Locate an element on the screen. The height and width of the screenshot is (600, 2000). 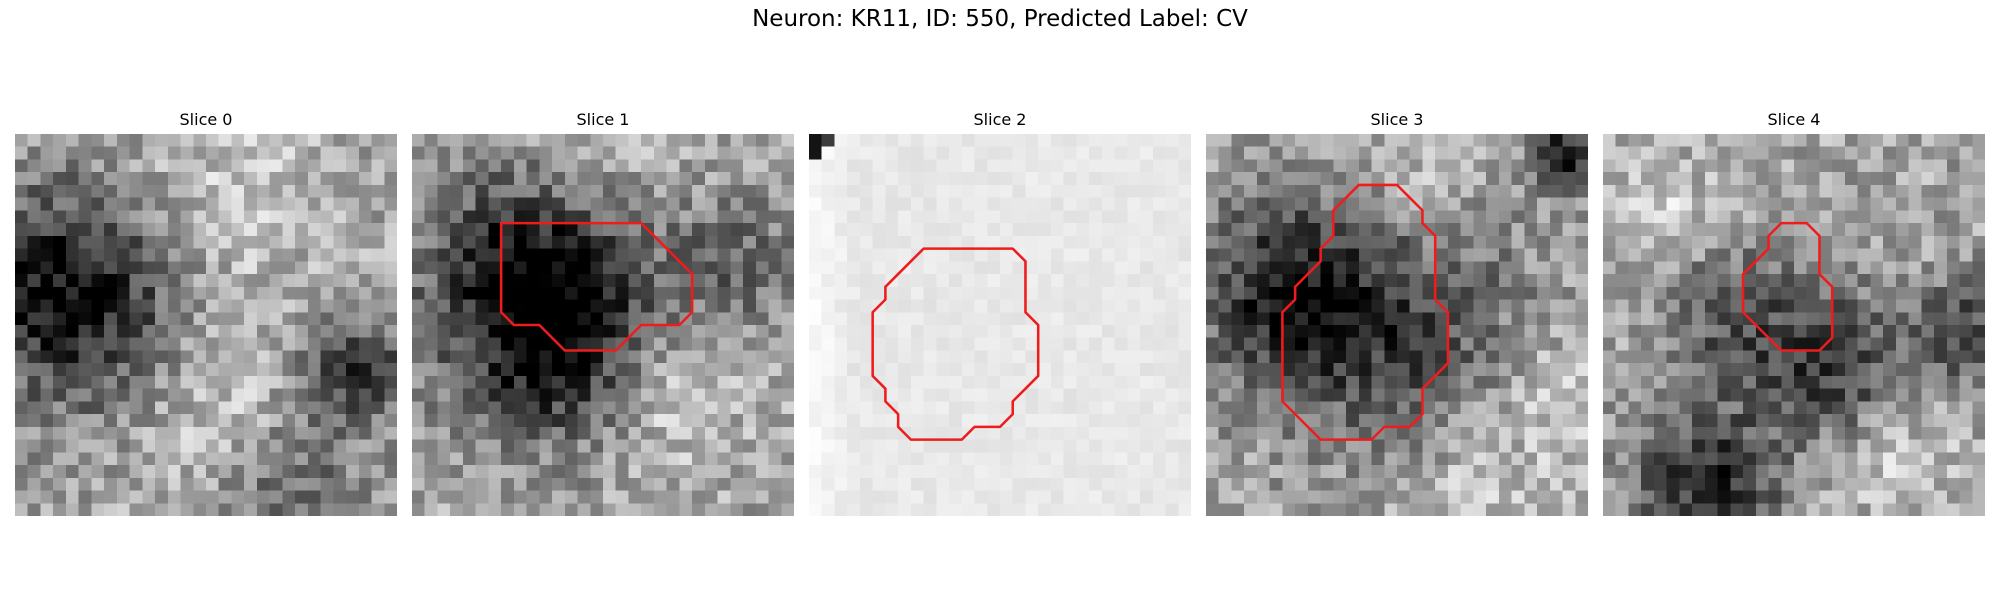
panel-title: Slice 0 is located at coordinates (206, 119).